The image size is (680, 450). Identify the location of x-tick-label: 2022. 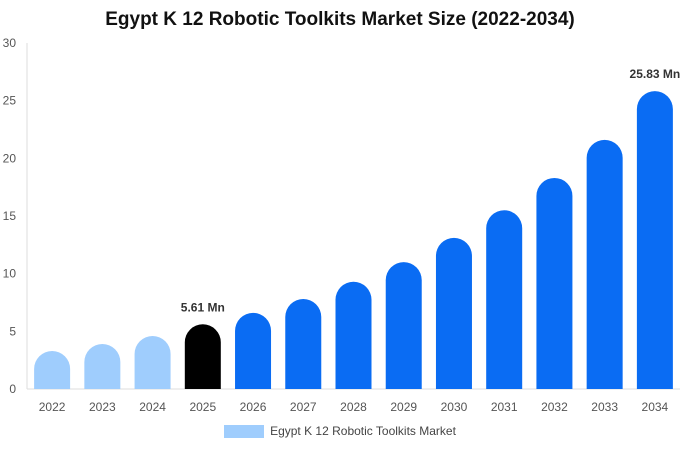
(52, 407).